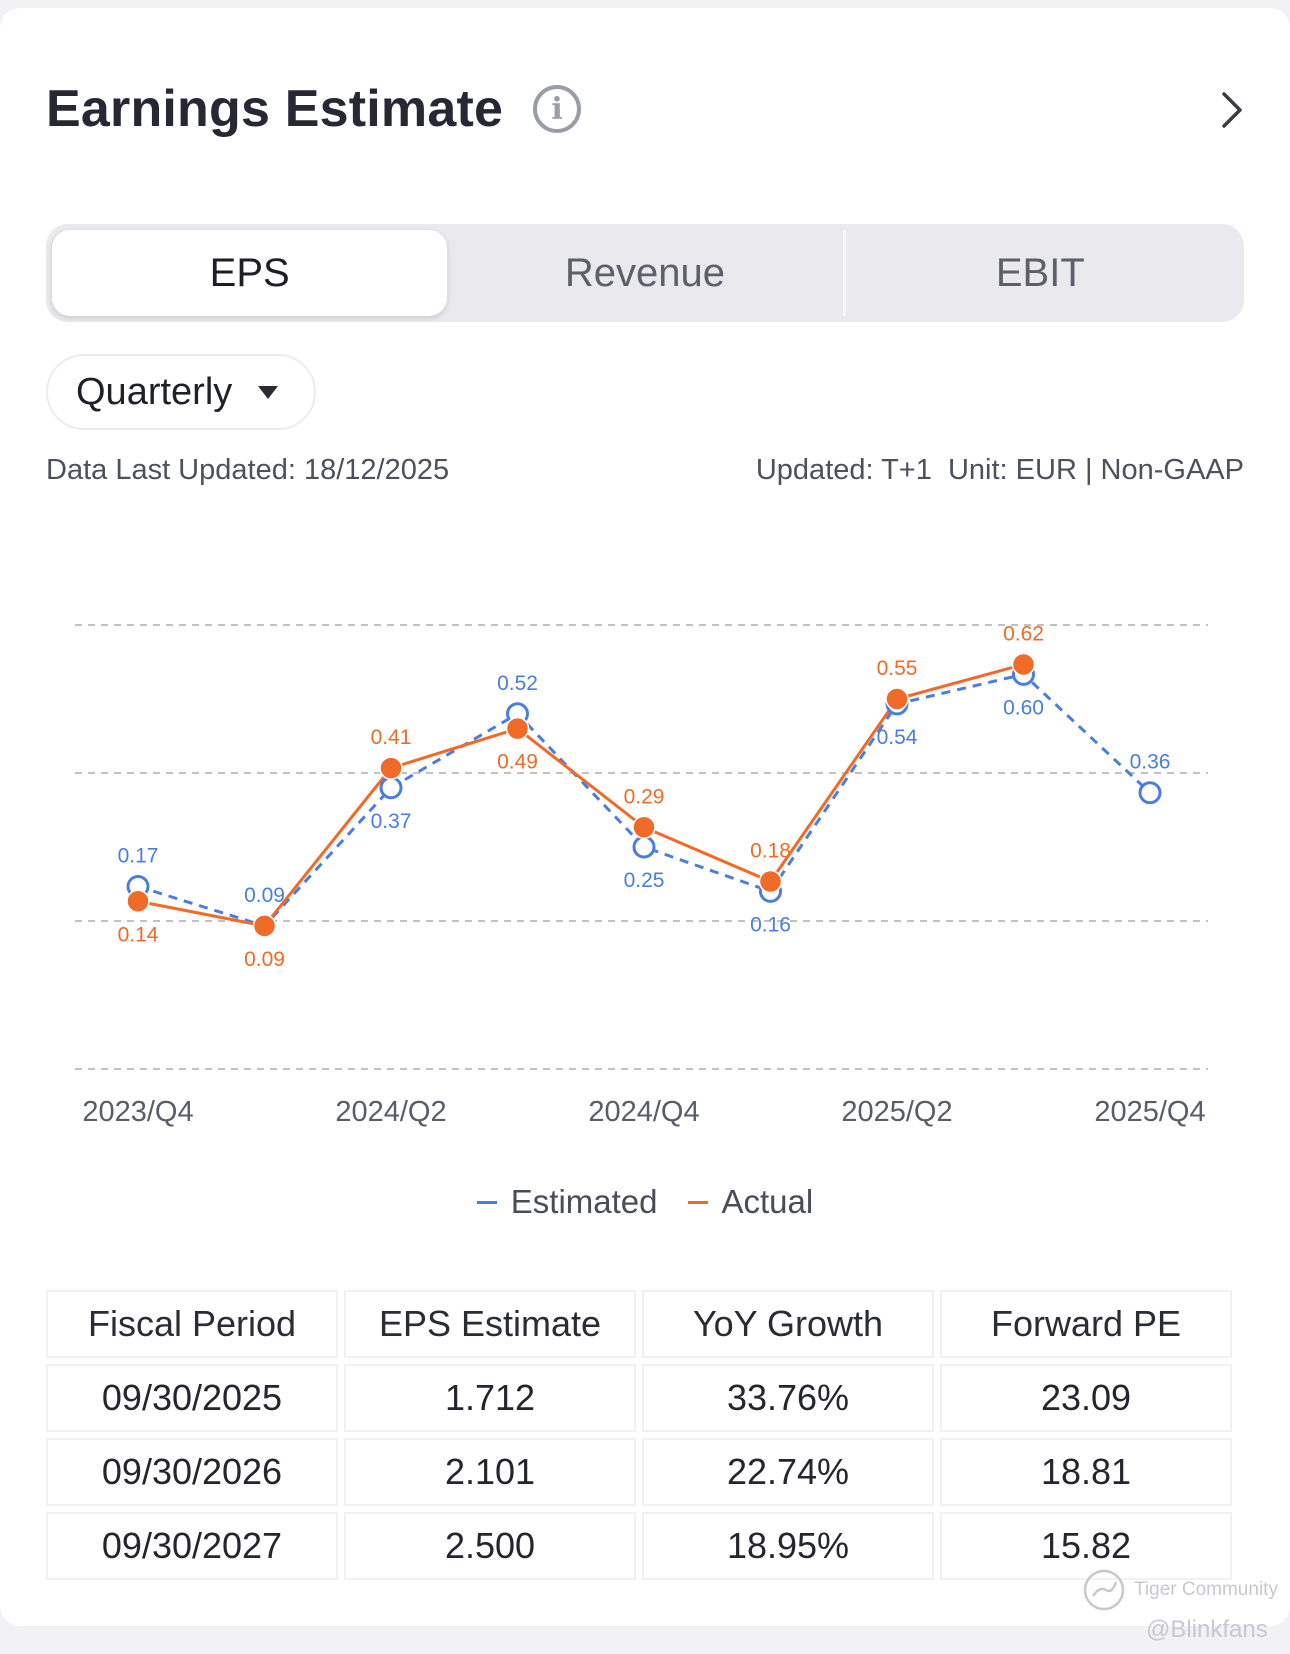 The image size is (1290, 1654). I want to click on legend-swatch-estimated, so click(486, 1202).